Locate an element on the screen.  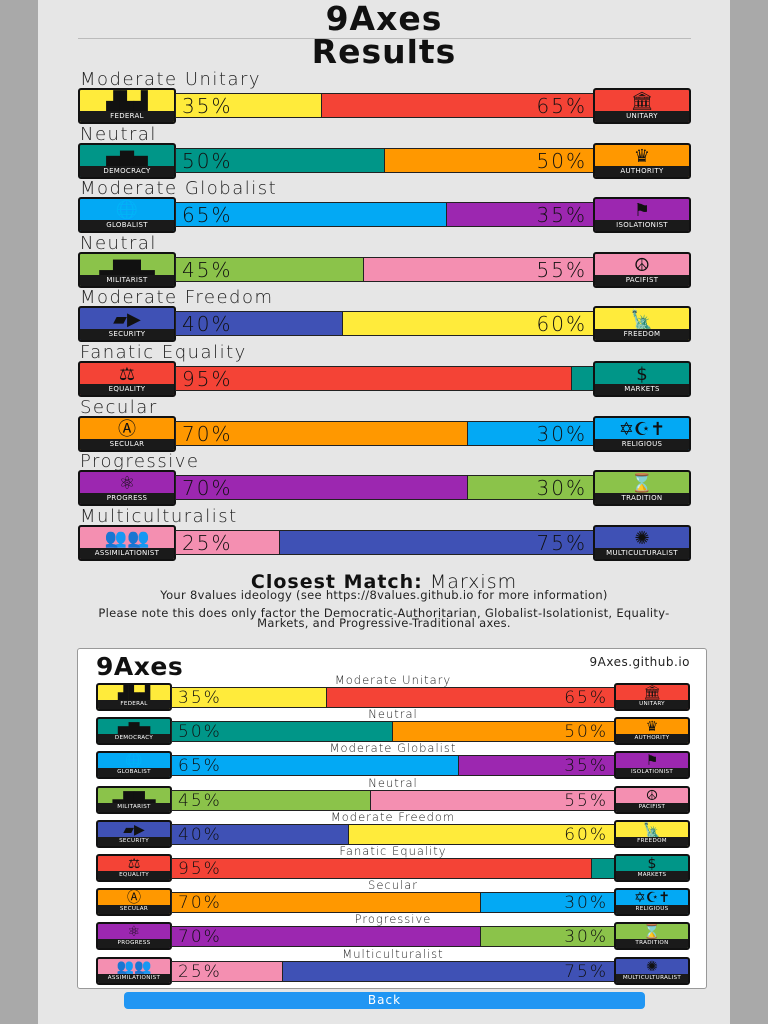
card-axis-label: Secular is located at coordinates (393, 885).